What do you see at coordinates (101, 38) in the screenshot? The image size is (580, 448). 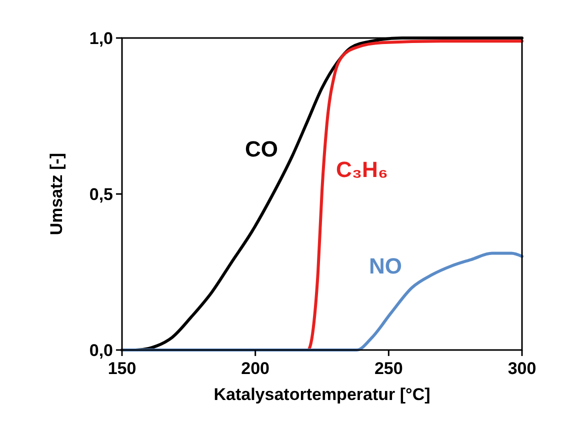 I see `y-tick-label: 1,0` at bounding box center [101, 38].